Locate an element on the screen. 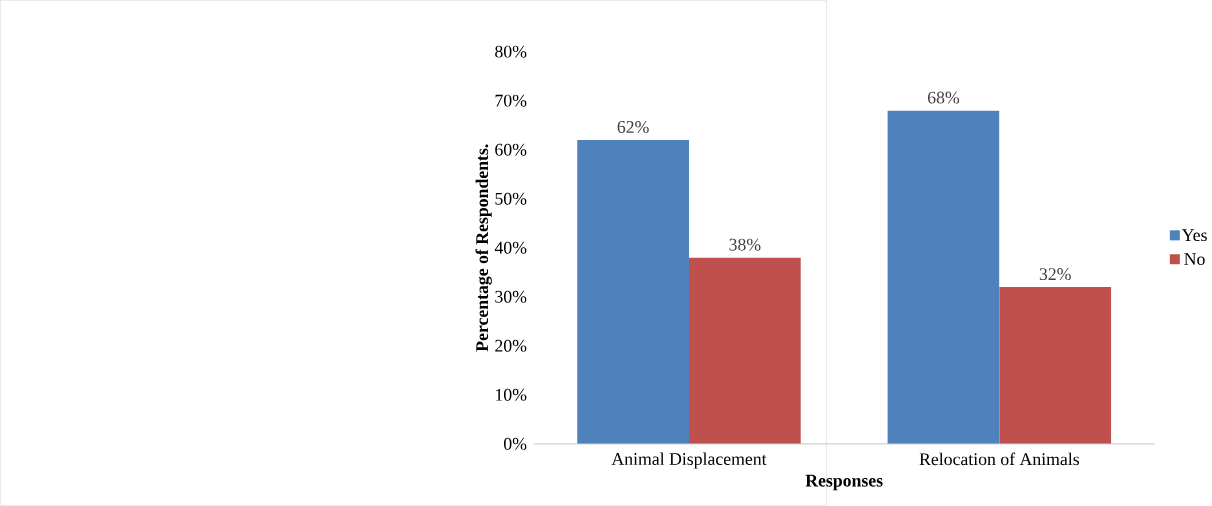  y-tick-label: 0% is located at coordinates (515, 443).